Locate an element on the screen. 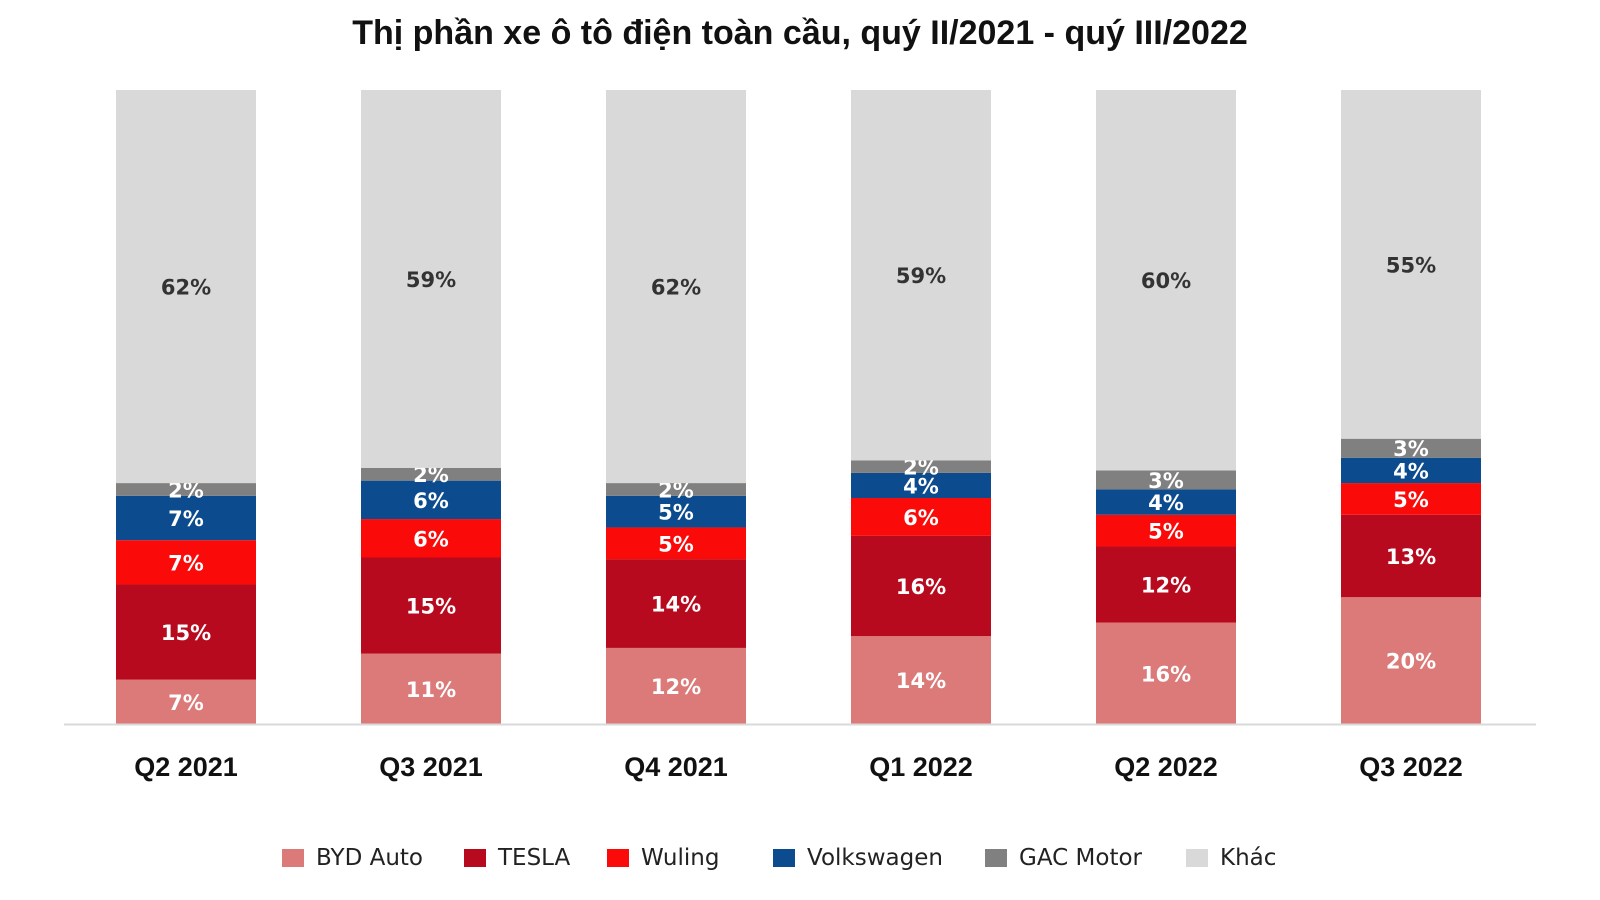 The height and width of the screenshot is (900, 1600). bar-stack: 12%14%5%5%2%62% is located at coordinates (676, 407).